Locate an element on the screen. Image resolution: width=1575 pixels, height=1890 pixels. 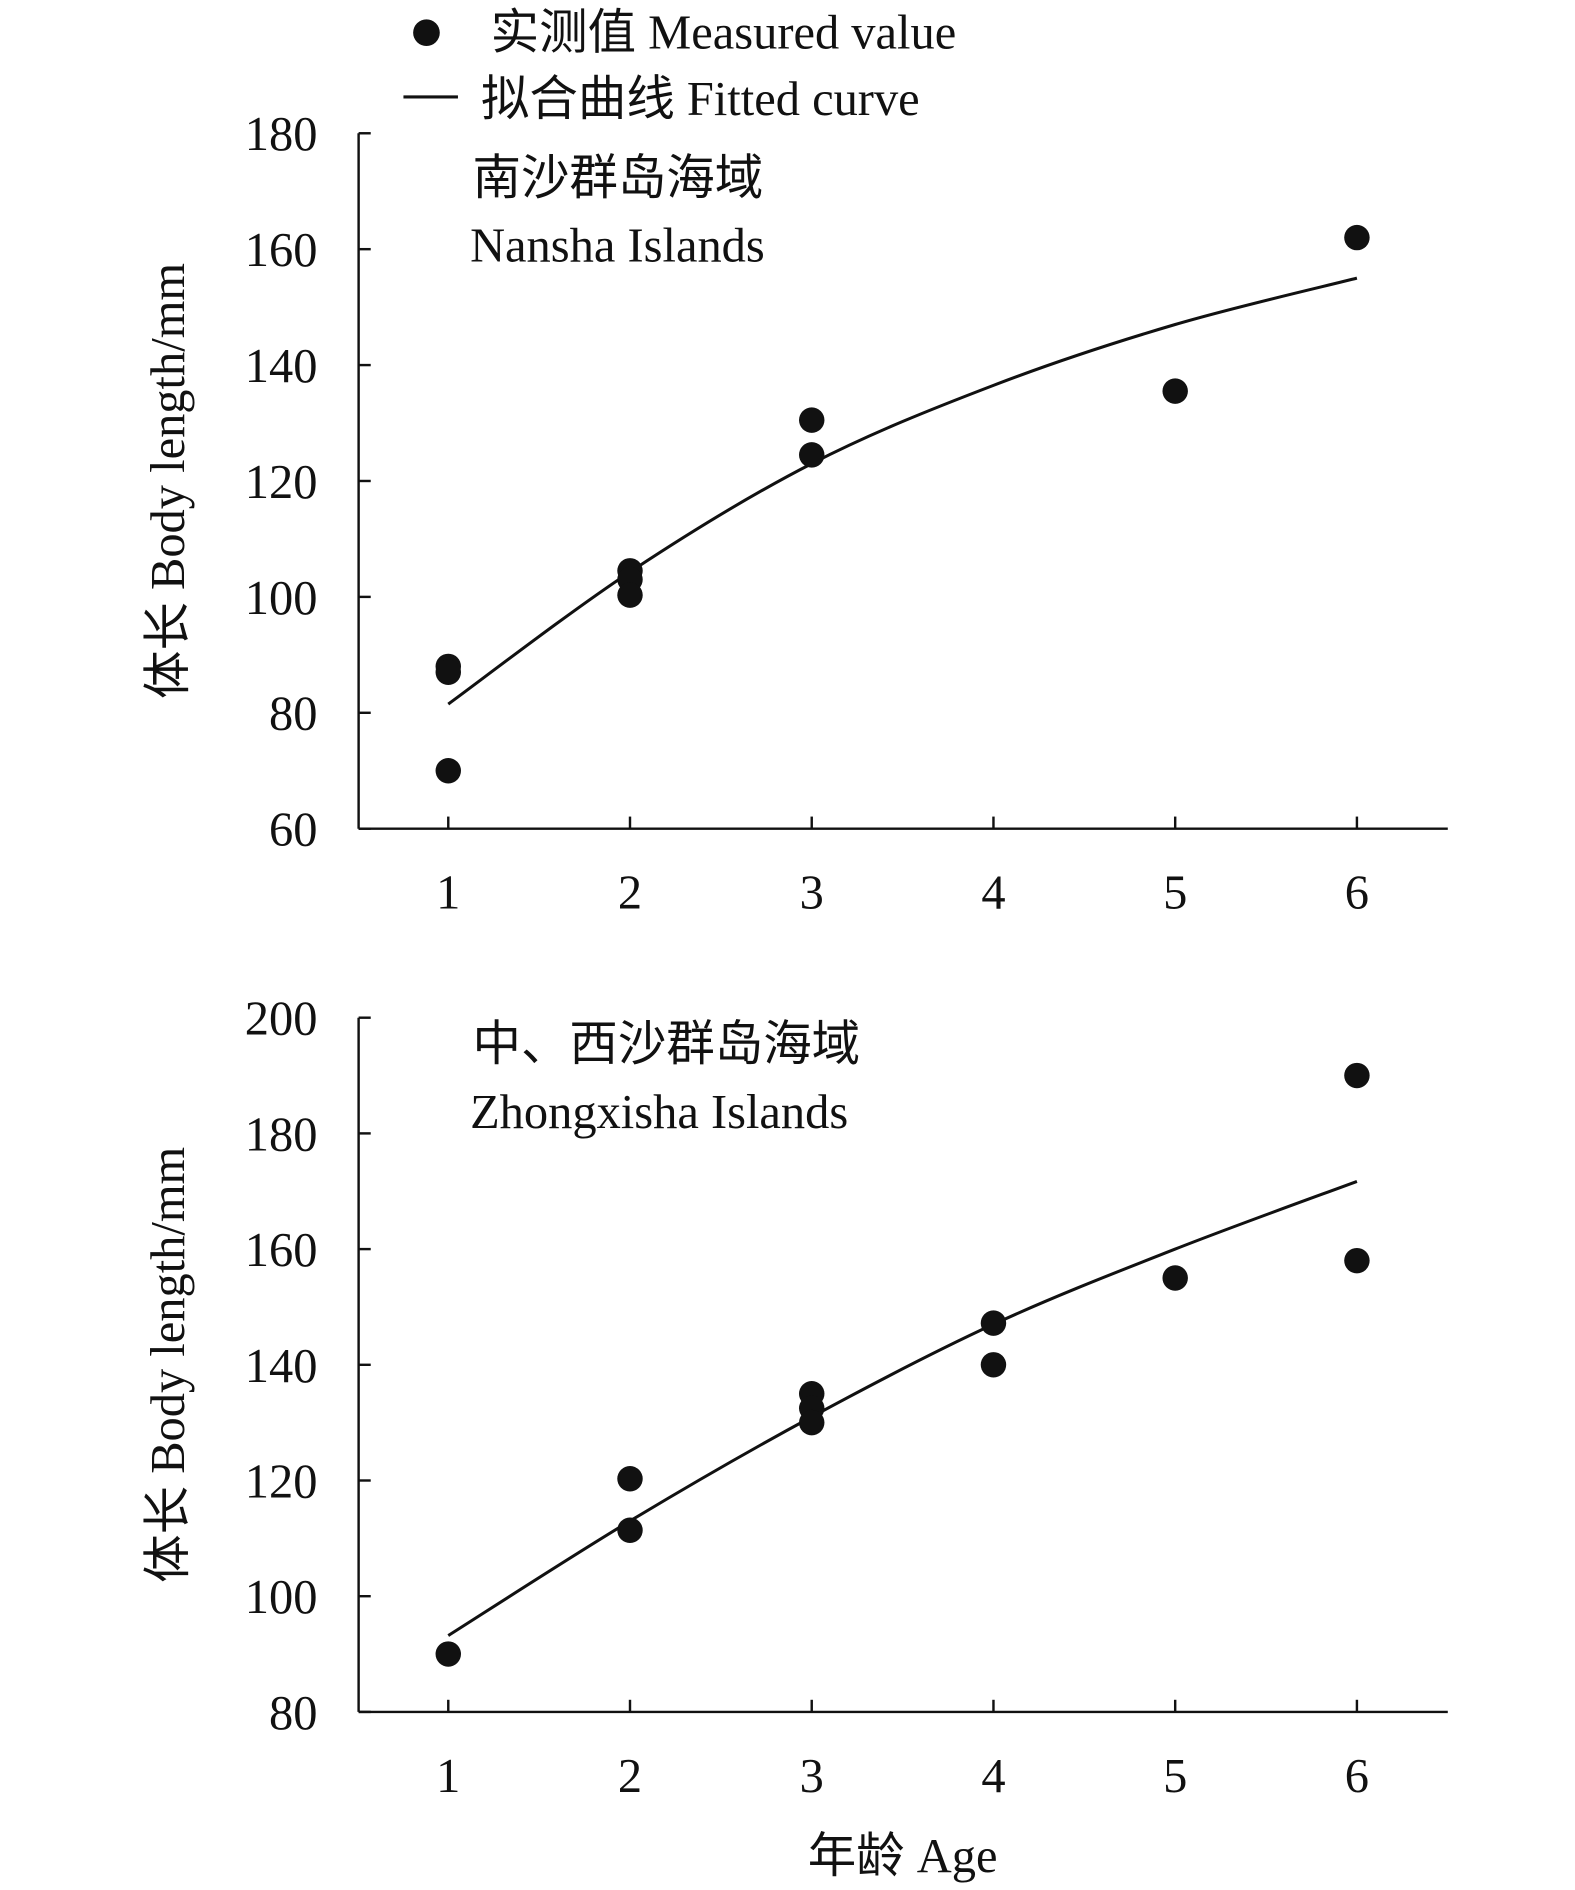
x-axis-label: 年龄 Age is located at coordinates (903, 1856).